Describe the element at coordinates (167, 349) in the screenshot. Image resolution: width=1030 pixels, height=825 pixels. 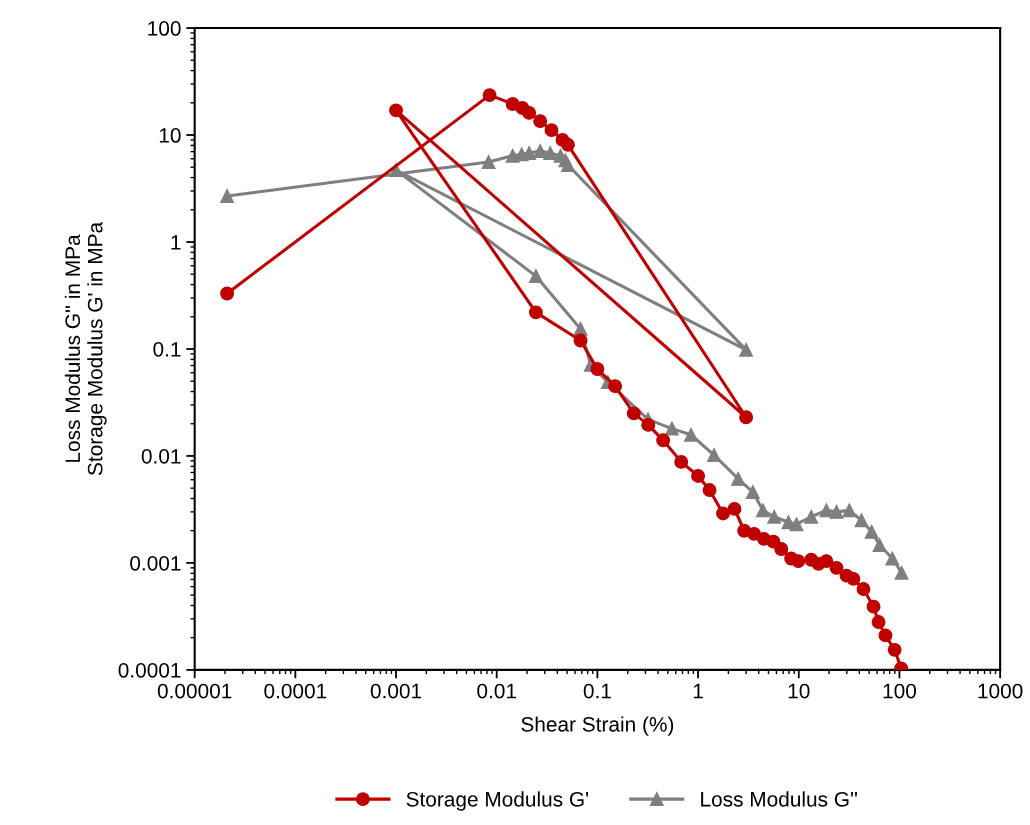
I see `y-tick-label: 0.1` at that location.